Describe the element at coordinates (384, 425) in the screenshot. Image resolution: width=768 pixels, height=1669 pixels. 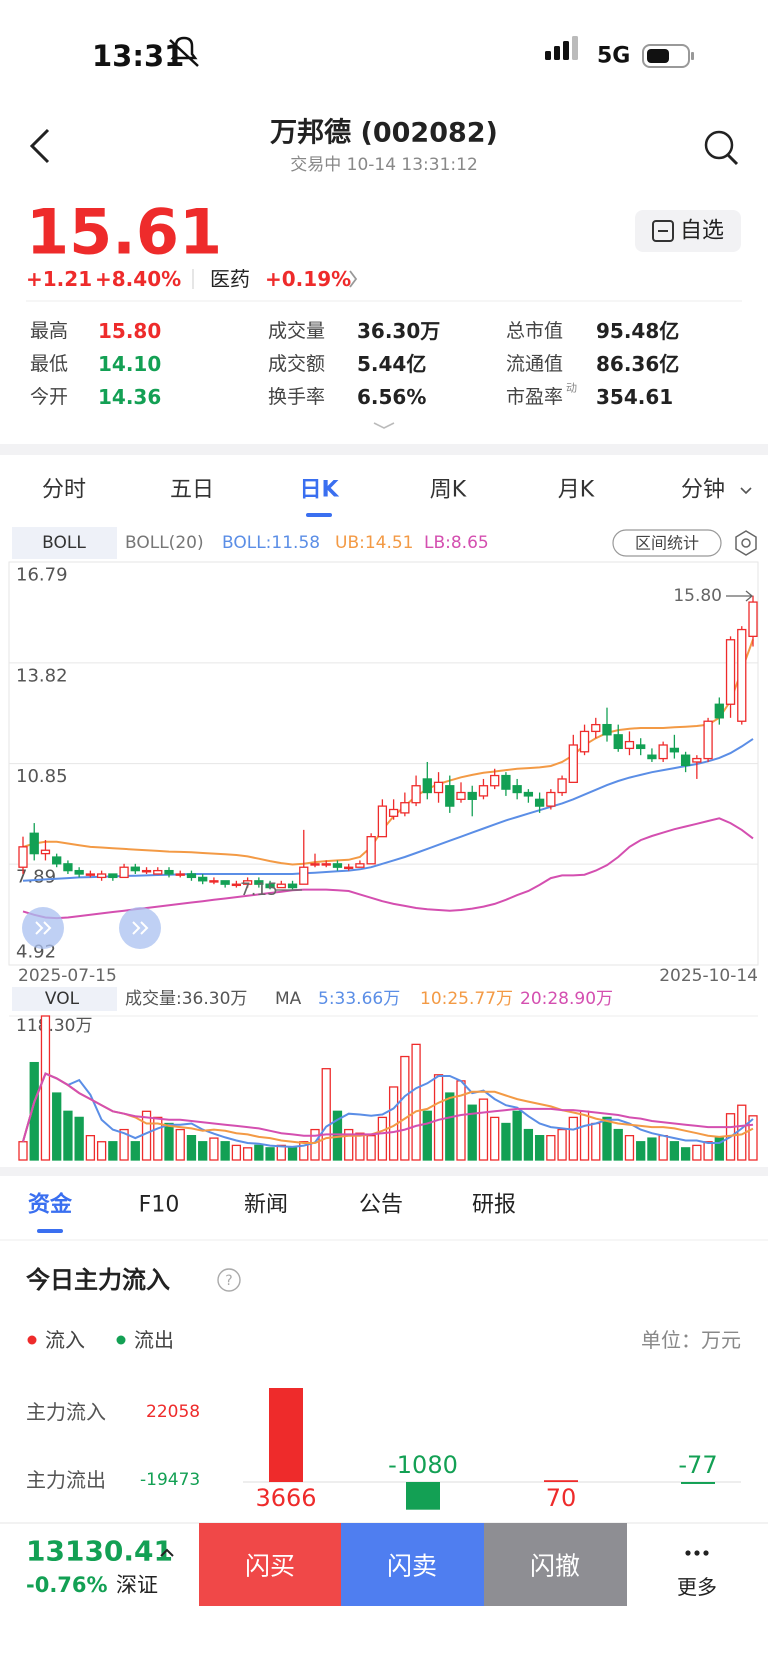
I see `expand-arrow` at that location.